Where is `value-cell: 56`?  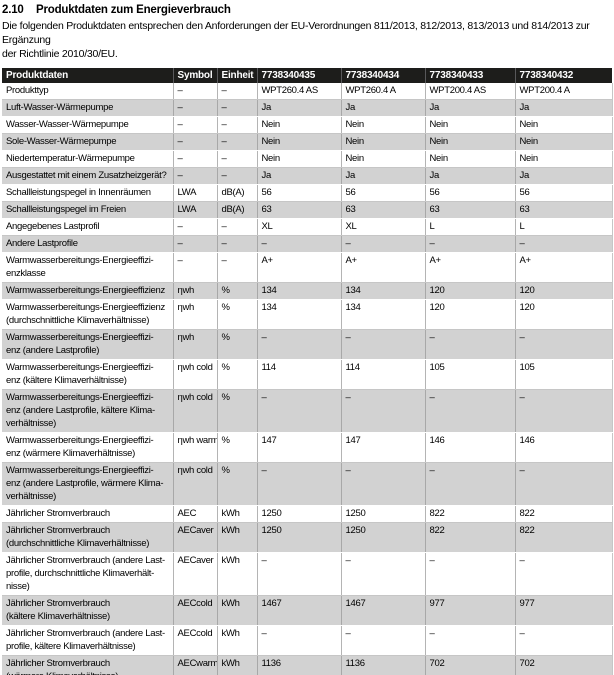 value-cell: 56 is located at coordinates (383, 193).